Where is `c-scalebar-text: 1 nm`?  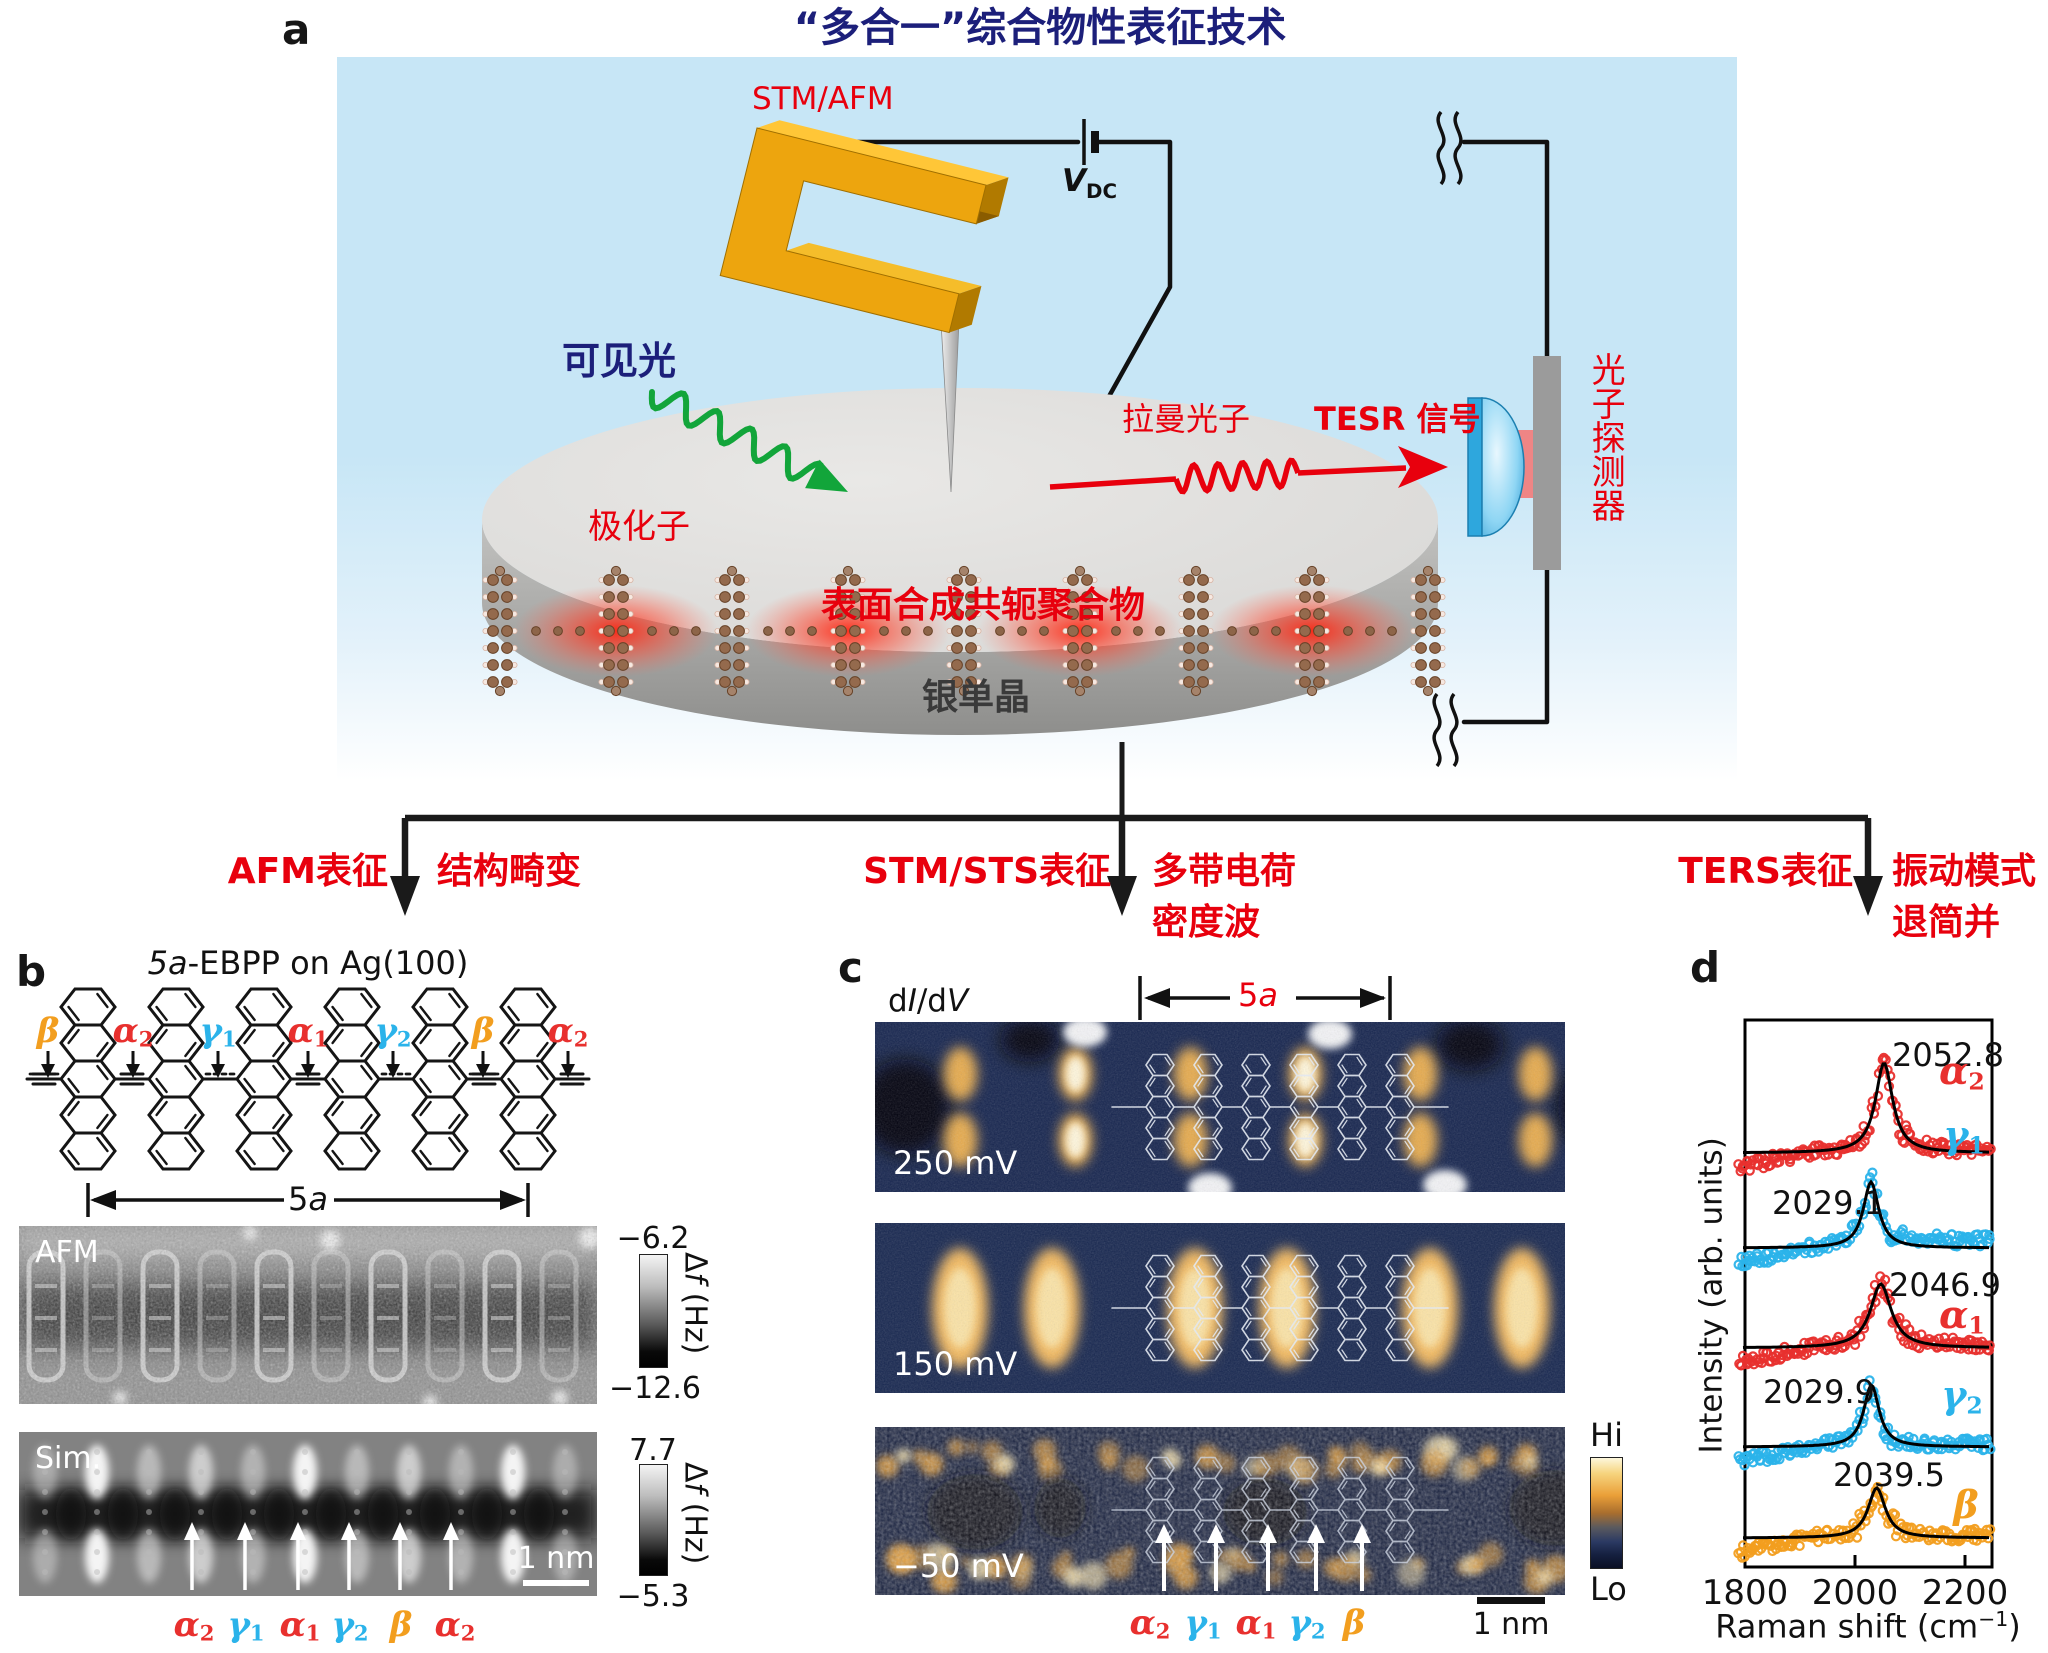 c-scalebar-text: 1 nm is located at coordinates (1511, 1624).